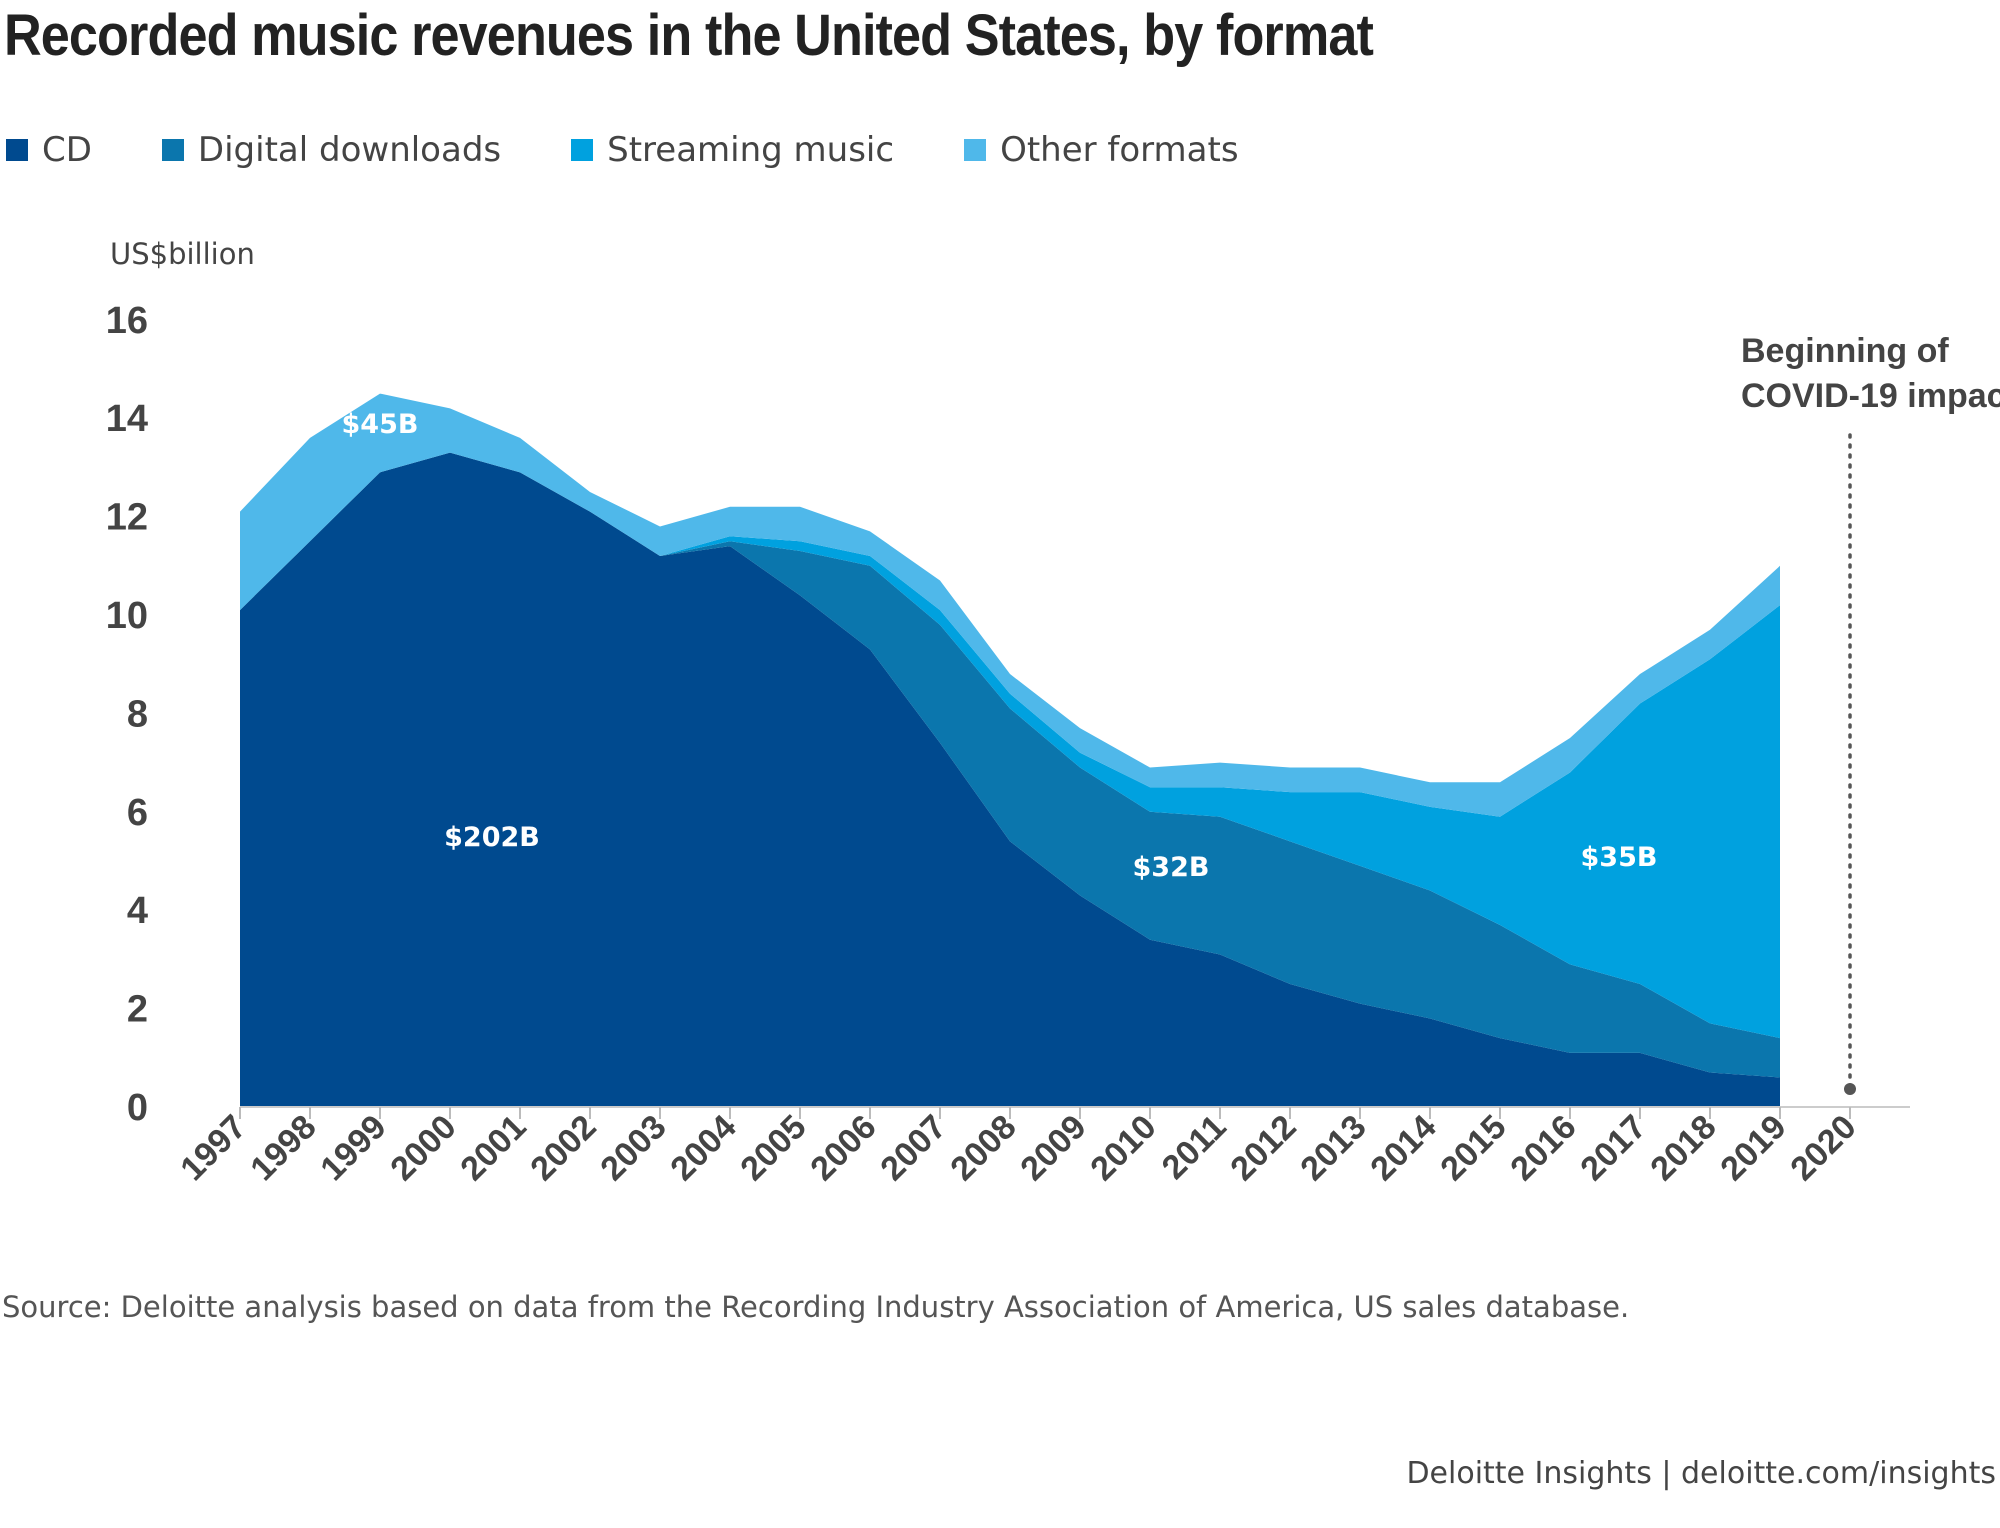  Describe the element at coordinates (127, 321) in the screenshot. I see `y-tick-label: 16` at that location.